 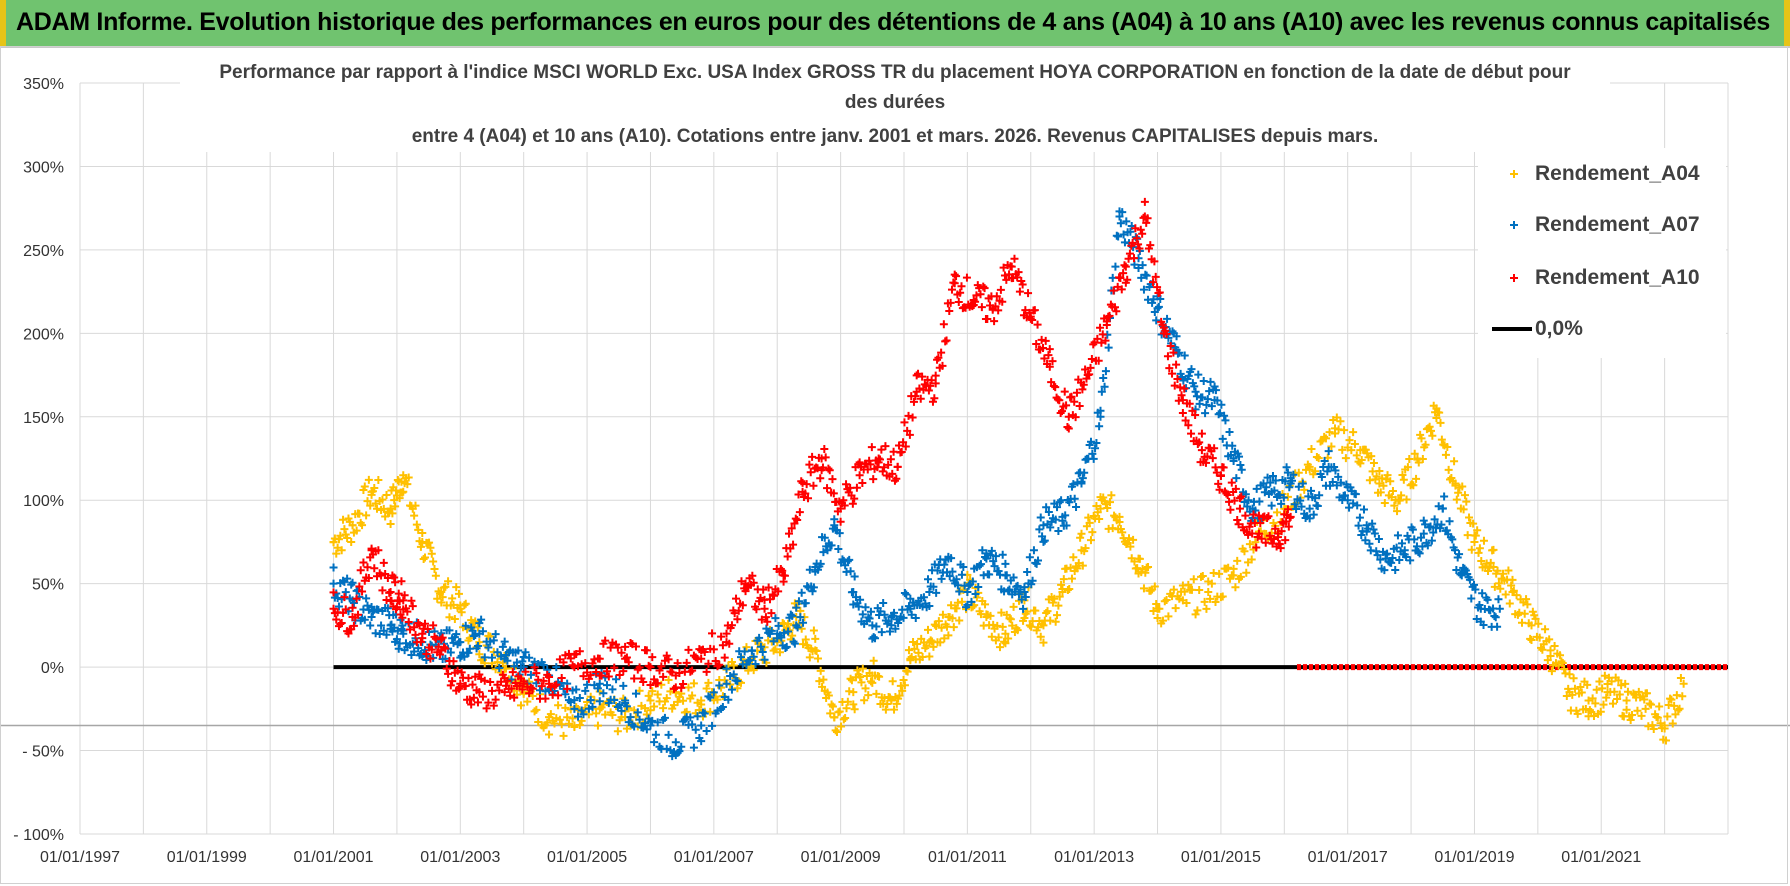 What do you see at coordinates (1094, 857) in the screenshot?
I see `x-tick-label: 01/01/2013` at bounding box center [1094, 857].